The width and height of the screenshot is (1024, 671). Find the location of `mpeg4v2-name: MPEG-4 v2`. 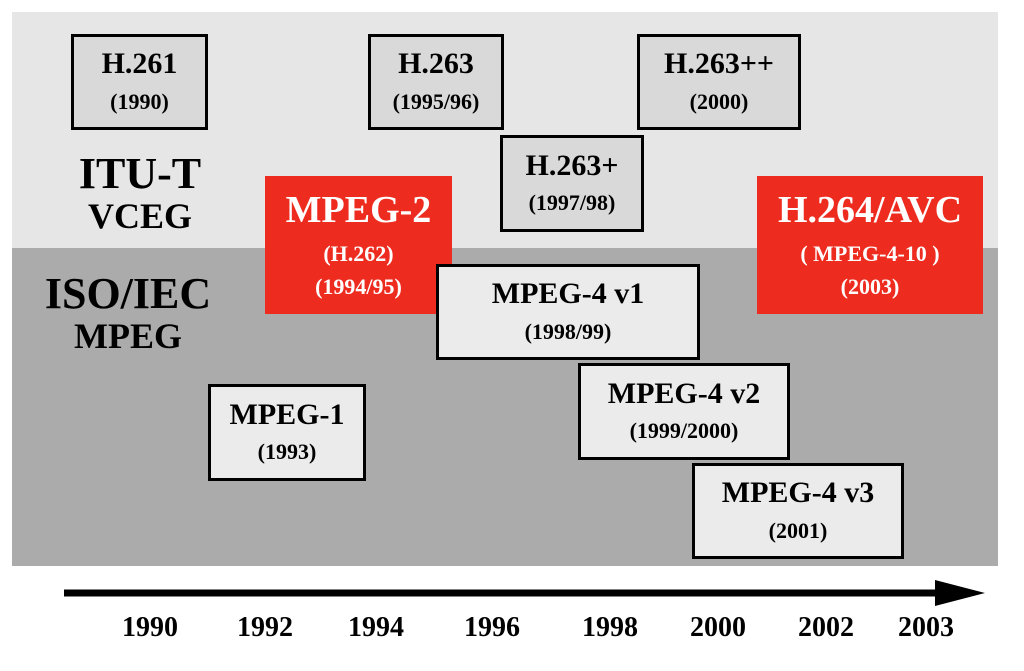

mpeg4v2-name: MPEG-4 v2 is located at coordinates (684, 393).